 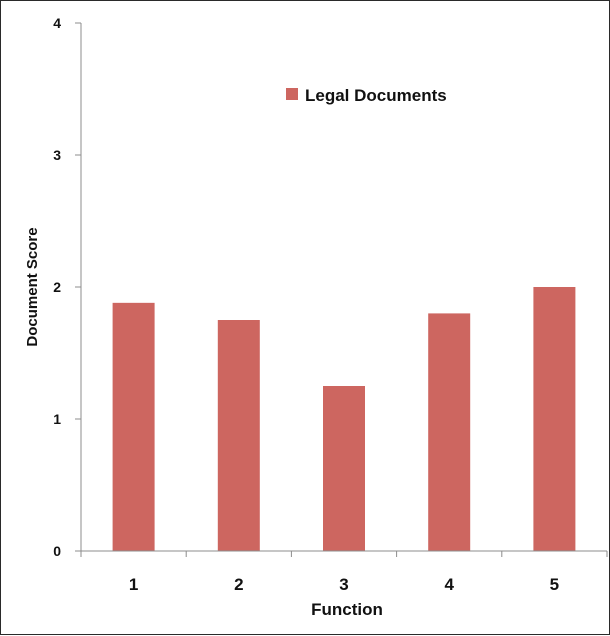 What do you see at coordinates (67, 287) in the screenshot?
I see `y-axis-ticks: 0 1 2 3 4` at bounding box center [67, 287].